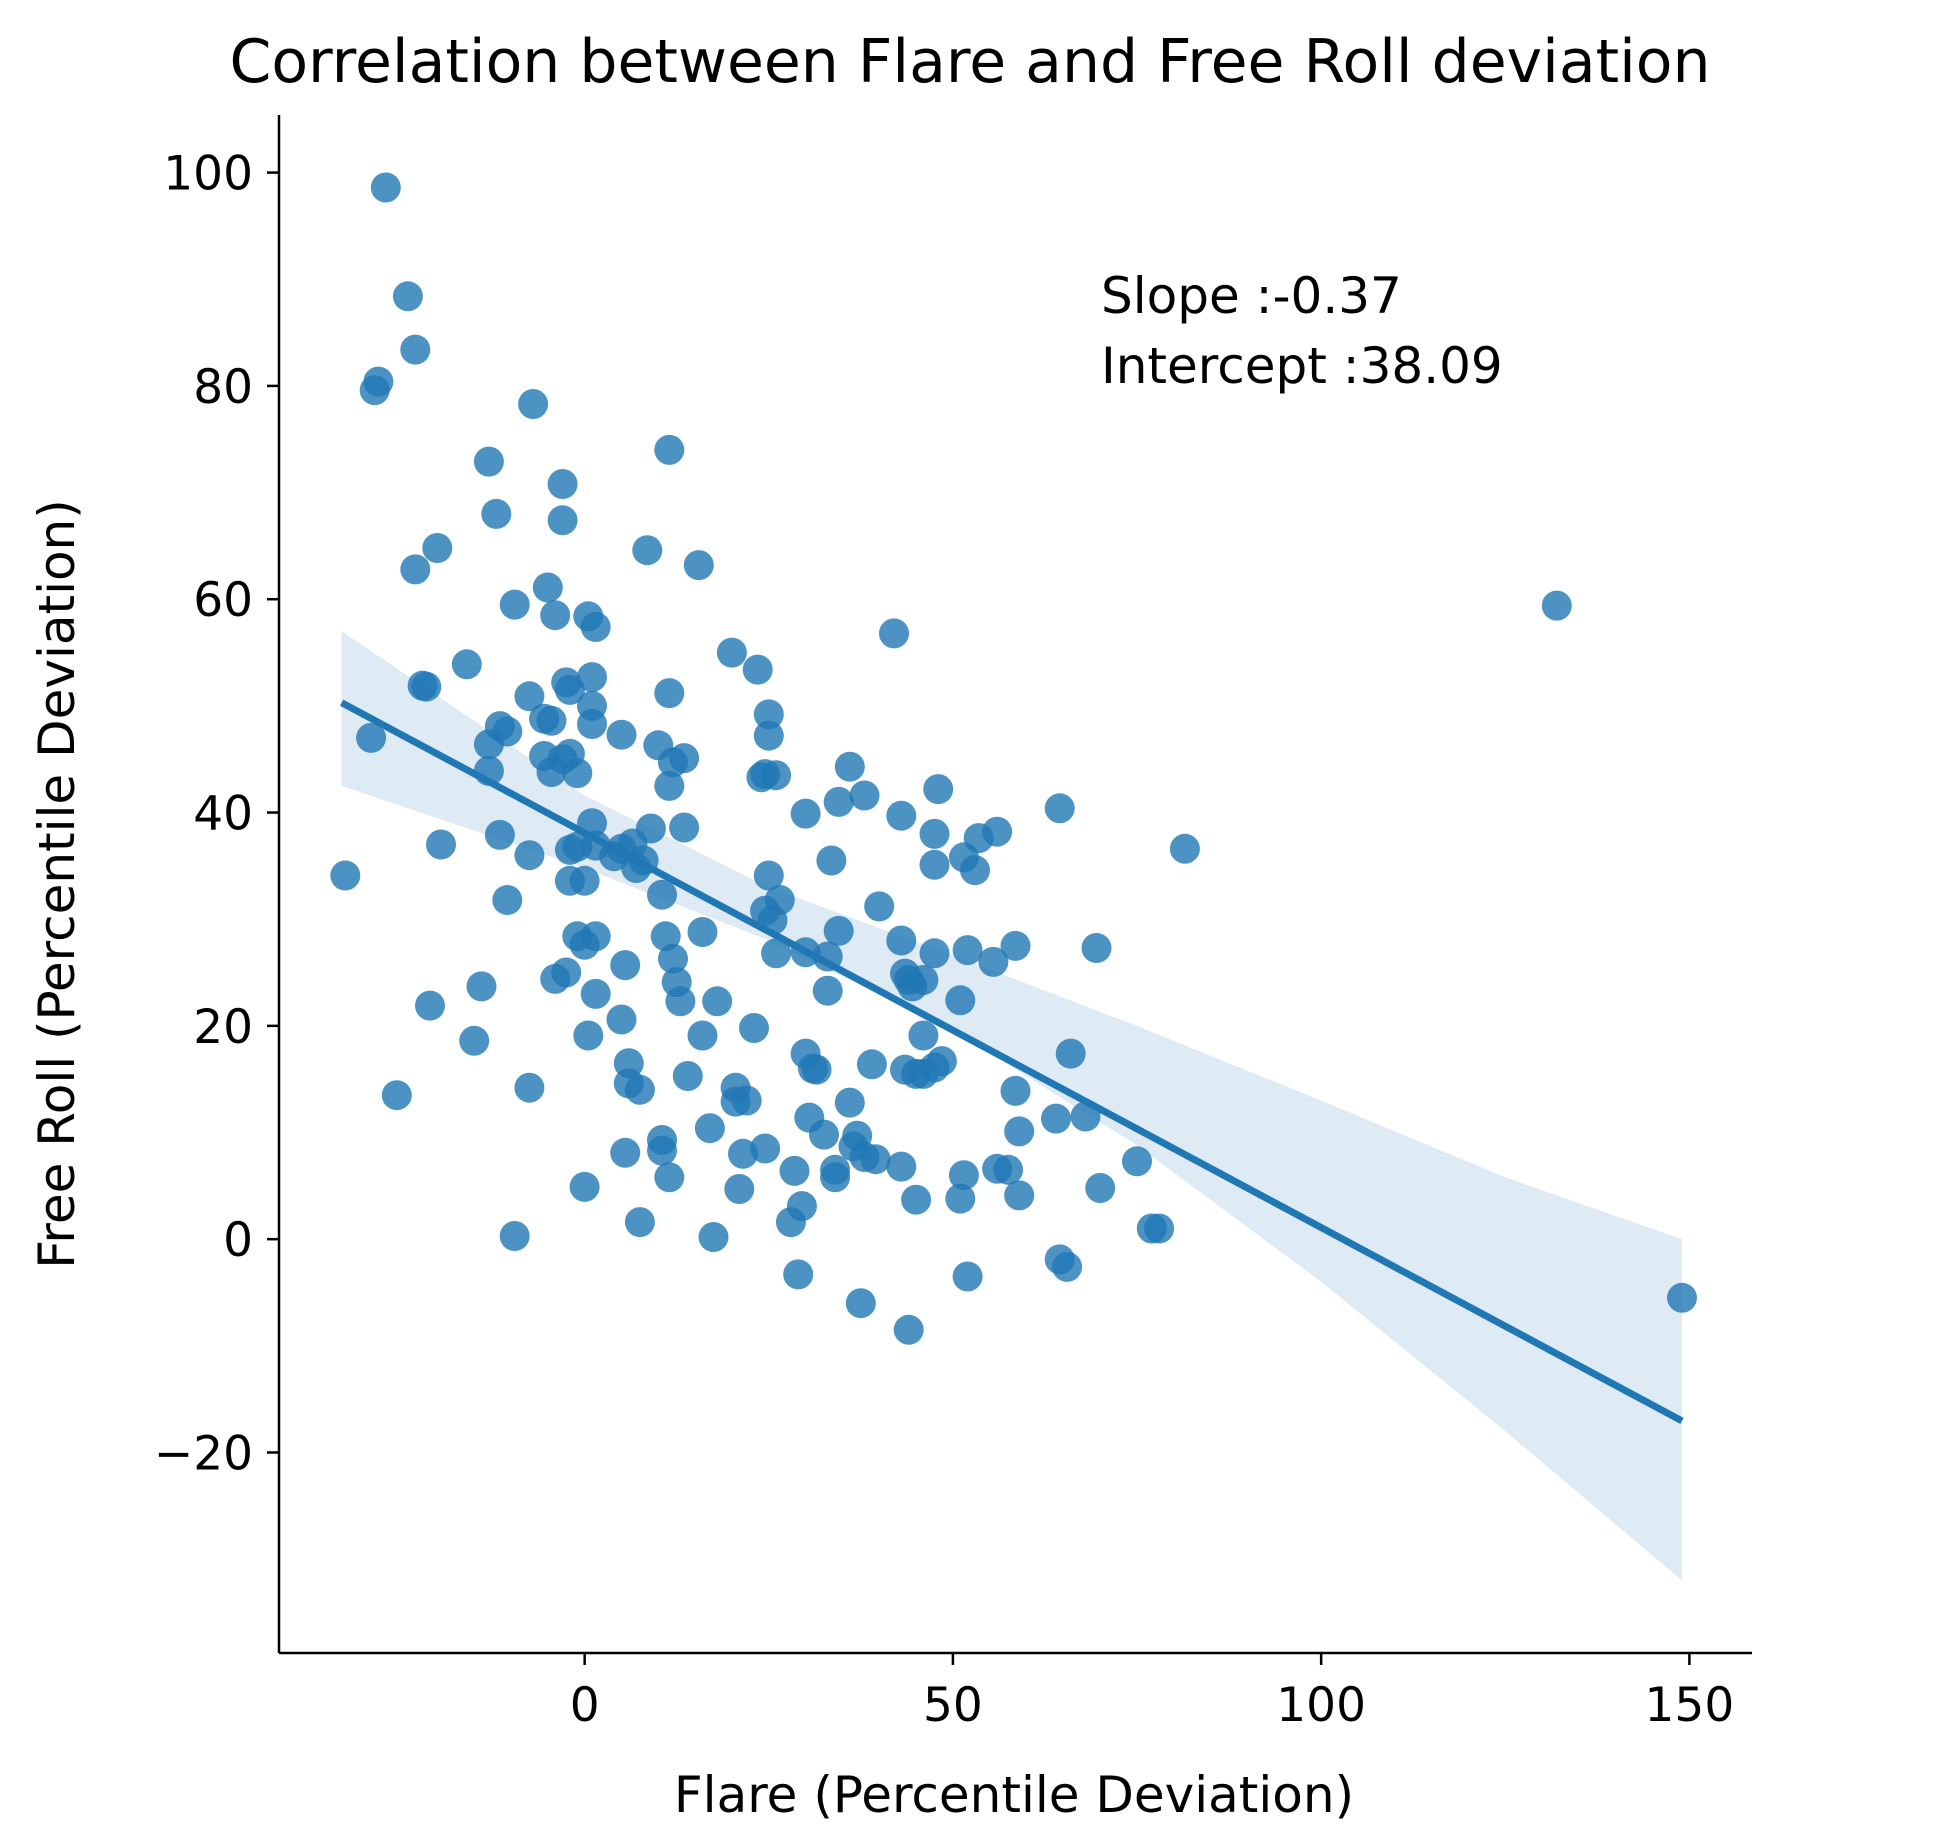  Describe the element at coordinates (585, 1705) in the screenshot. I see `x-tick-label: 0` at that location.